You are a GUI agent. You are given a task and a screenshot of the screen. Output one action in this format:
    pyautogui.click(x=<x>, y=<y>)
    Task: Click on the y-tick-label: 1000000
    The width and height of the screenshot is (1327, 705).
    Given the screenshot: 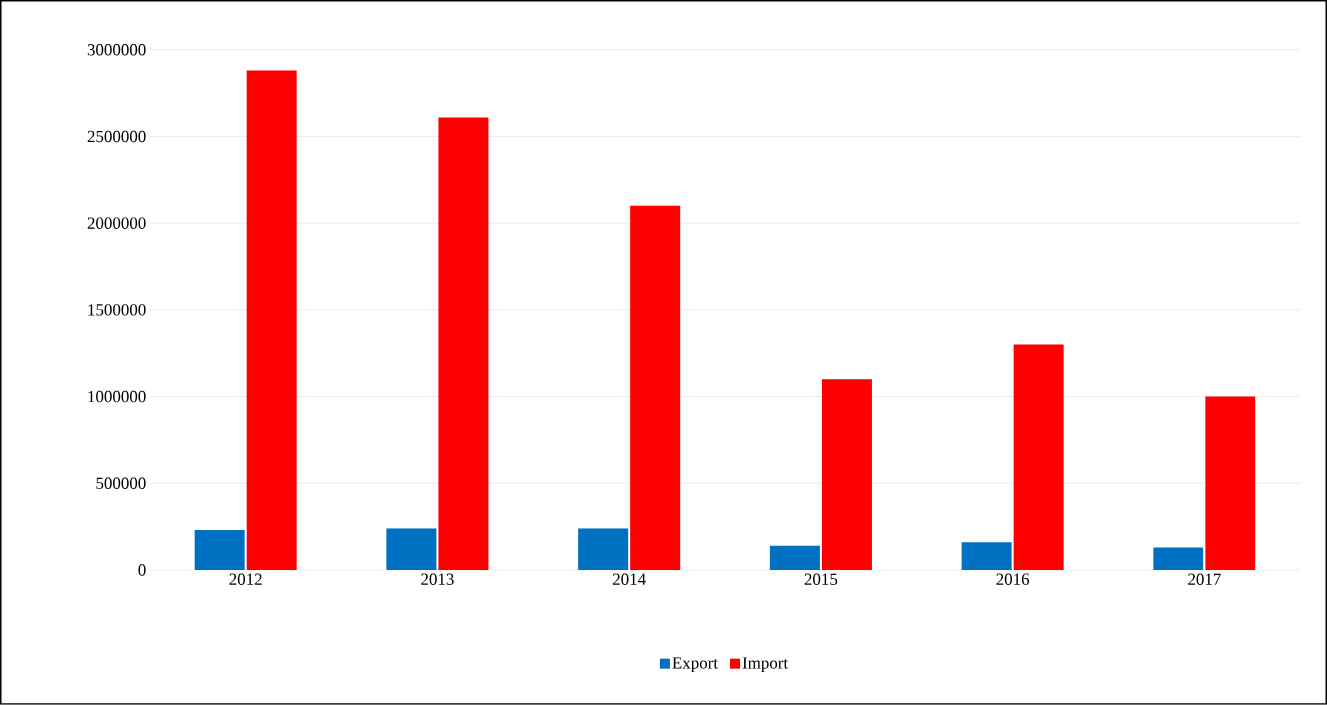 What is the action you would take?
    pyautogui.click(x=117, y=396)
    